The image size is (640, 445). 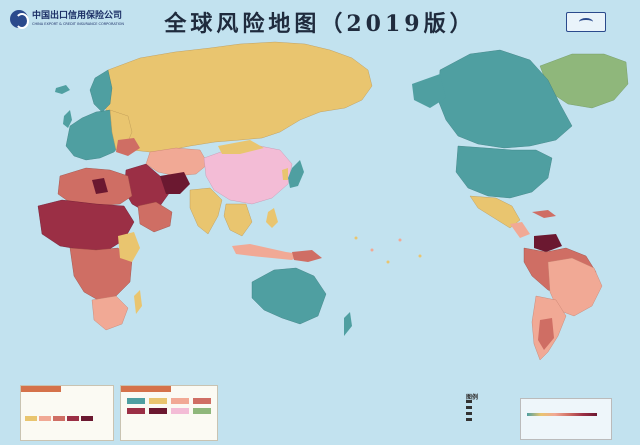 What do you see at coordinates (289, 296) in the screenshot?
I see `region-australia` at bounding box center [289, 296].